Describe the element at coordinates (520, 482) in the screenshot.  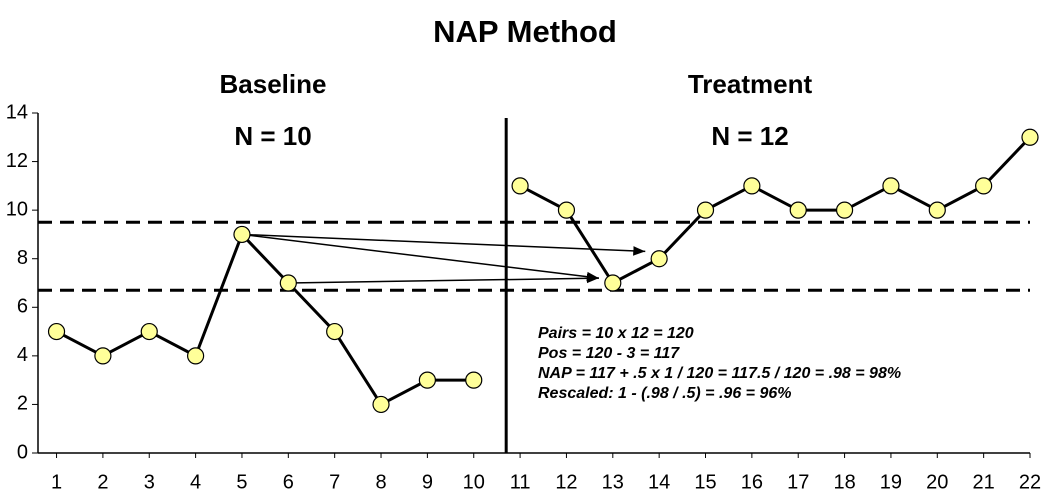
I see `x-tick-label: 11` at that location.